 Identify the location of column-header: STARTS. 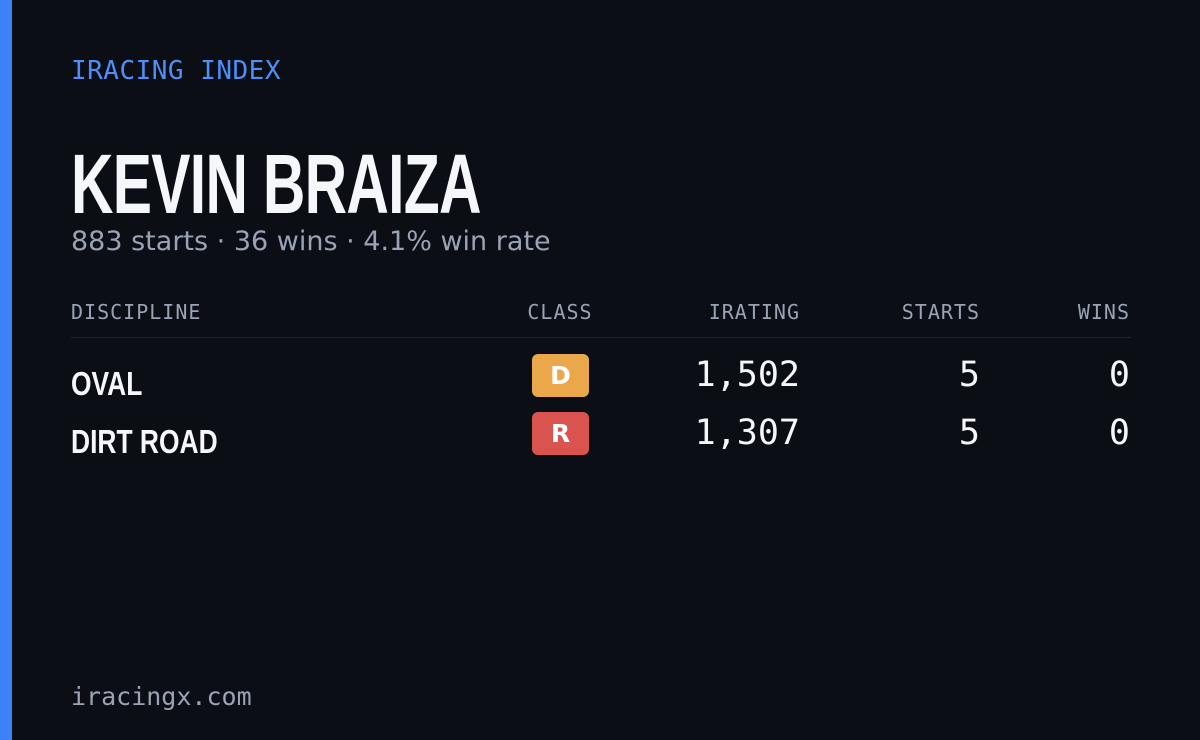
(940, 312).